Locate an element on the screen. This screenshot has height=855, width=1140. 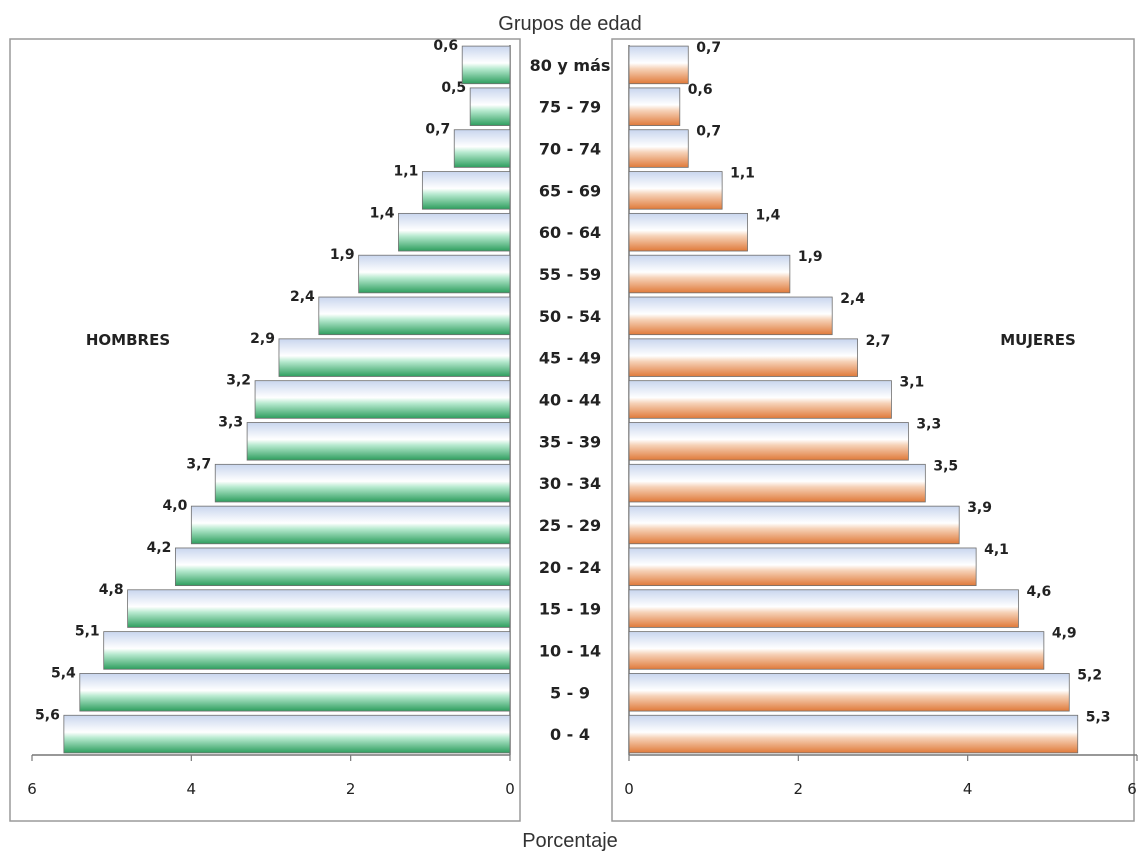
age-group-label: 20 - 24 is located at coordinates (570, 567).